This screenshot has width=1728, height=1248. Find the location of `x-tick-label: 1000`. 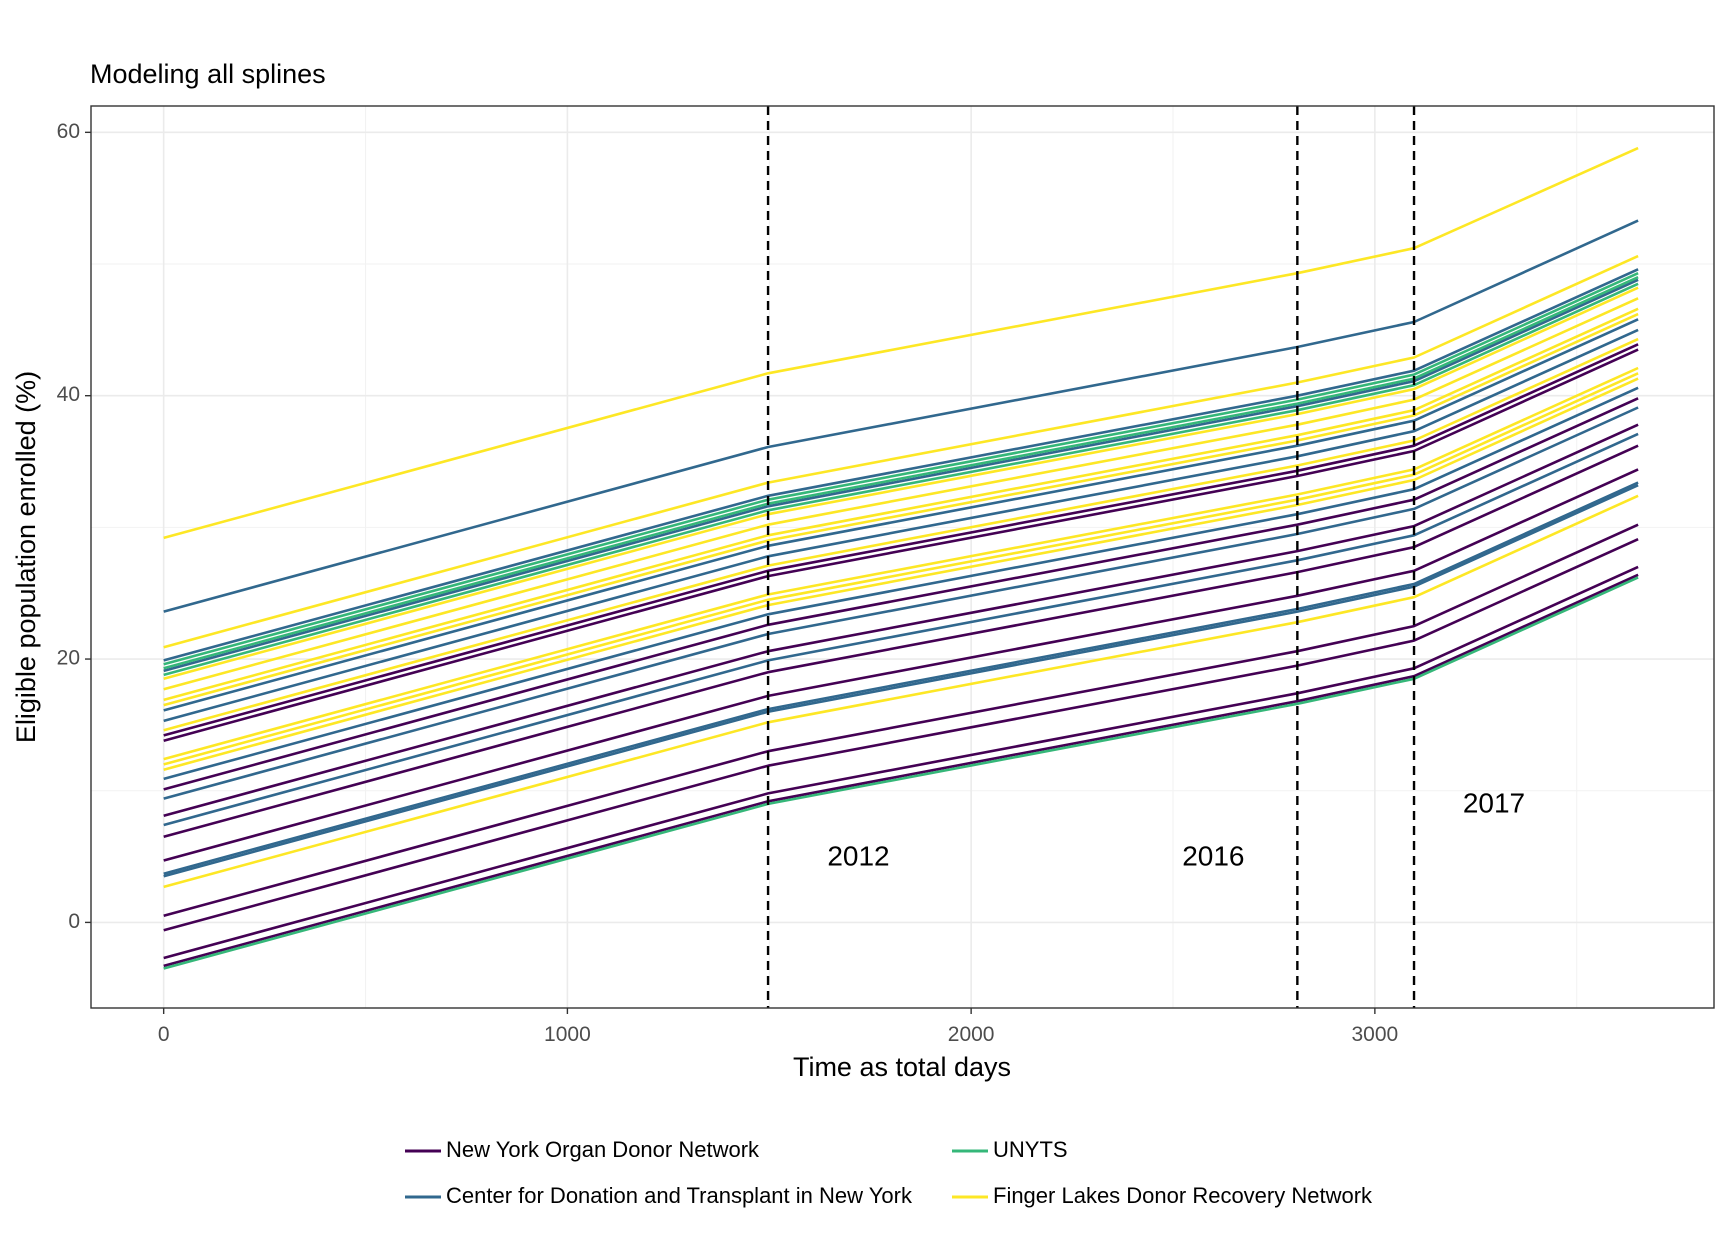

x-tick-label: 1000 is located at coordinates (567, 1034).